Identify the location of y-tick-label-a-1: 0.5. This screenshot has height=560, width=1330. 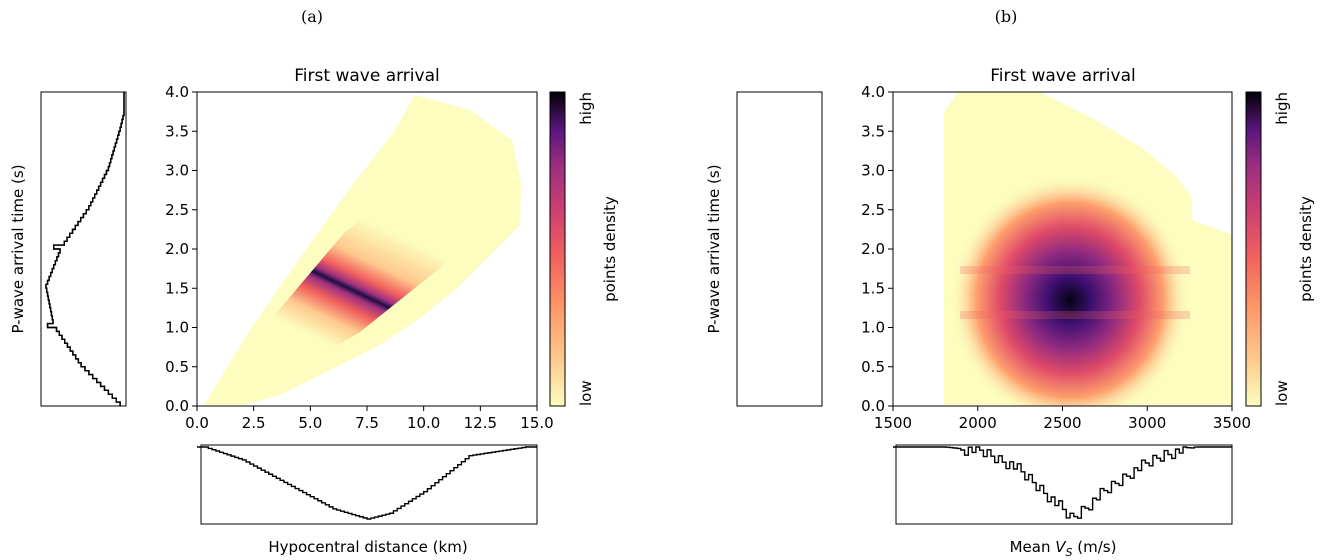
(177, 367).